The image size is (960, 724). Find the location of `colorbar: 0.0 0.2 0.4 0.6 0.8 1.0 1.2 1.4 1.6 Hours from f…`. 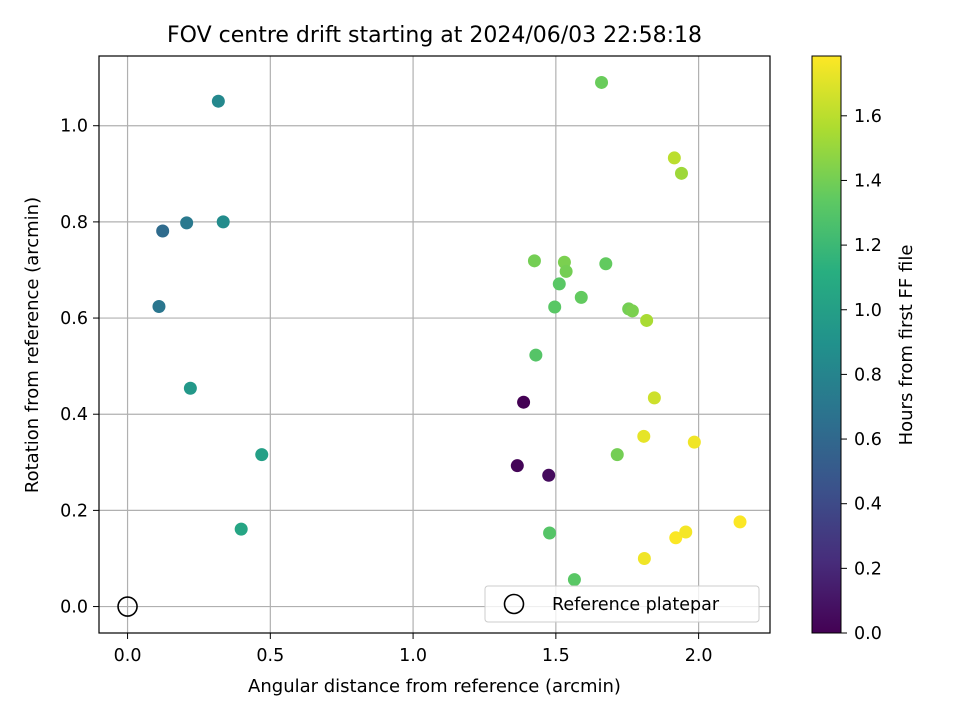

colorbar: 0.0 0.2 0.4 0.6 0.8 1.0 1.2 1.4 1.6 Hours from f… is located at coordinates (864, 349).